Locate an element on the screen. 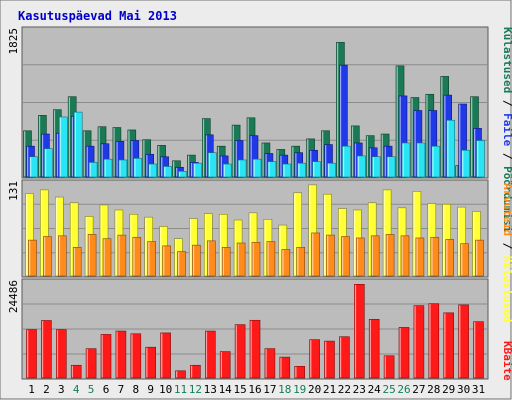  top-bar-pages-day-14-fill is located at coordinates (227, 170).